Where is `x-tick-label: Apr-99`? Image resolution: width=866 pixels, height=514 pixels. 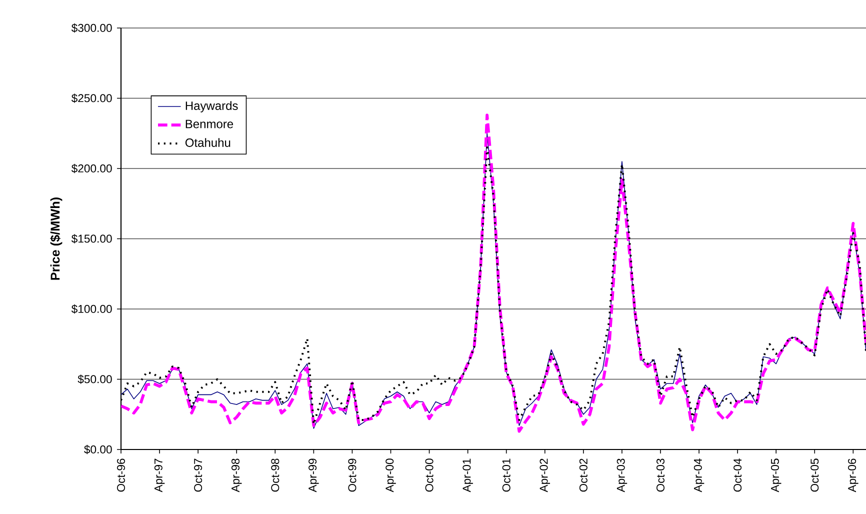
x-tick-label: Apr-99 is located at coordinates (313, 475).